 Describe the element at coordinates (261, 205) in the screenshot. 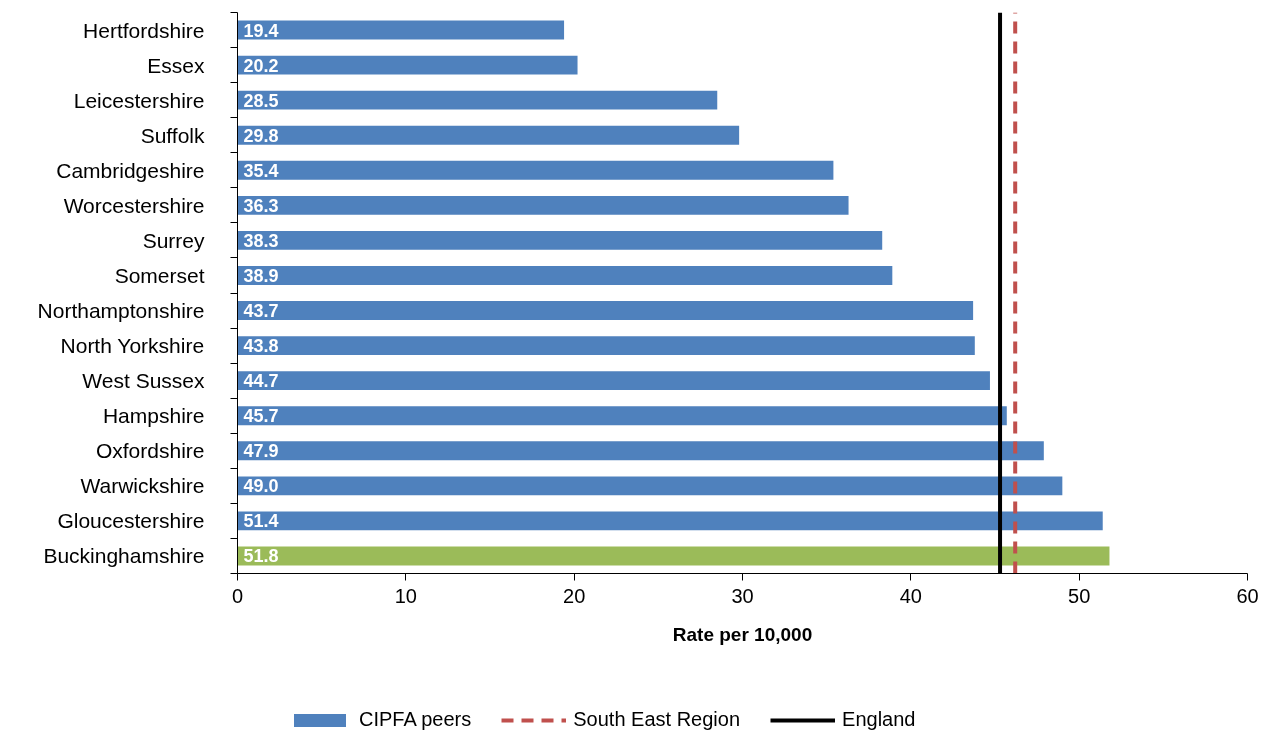

I see `data-label: 36.3` at that location.